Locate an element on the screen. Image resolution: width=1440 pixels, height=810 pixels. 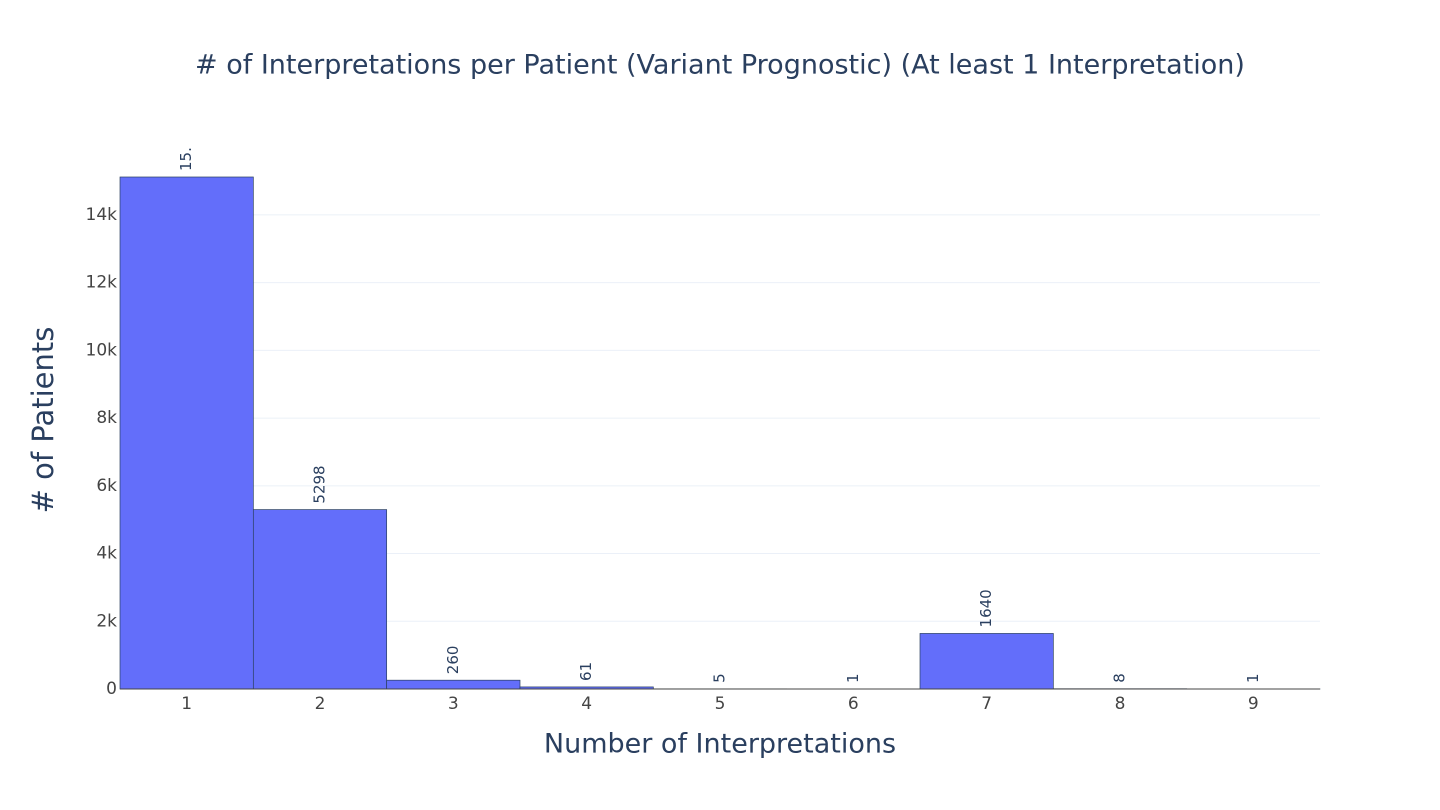
data-label: 260 is located at coordinates (453, 660).